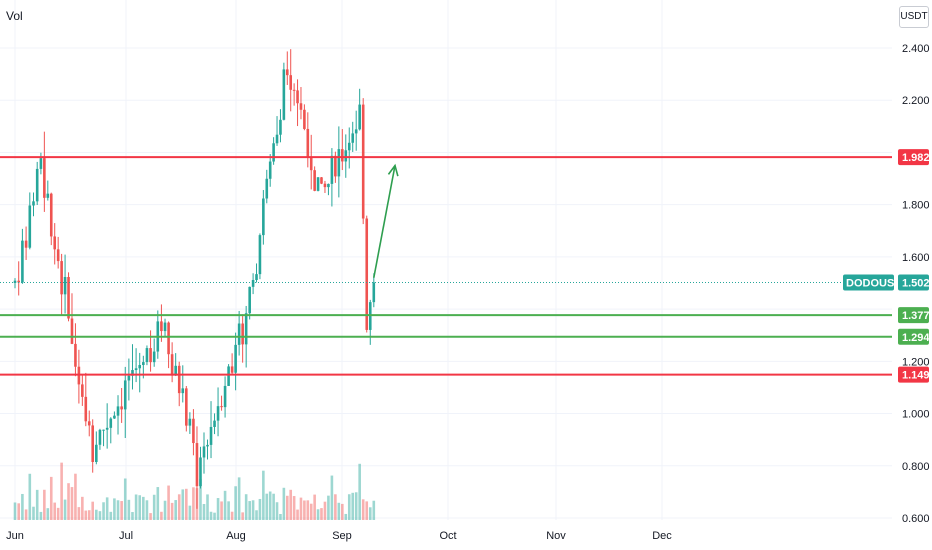 The image size is (932, 550). What do you see at coordinates (15, 536) in the screenshot?
I see `time-tick-label: Jun` at bounding box center [15, 536].